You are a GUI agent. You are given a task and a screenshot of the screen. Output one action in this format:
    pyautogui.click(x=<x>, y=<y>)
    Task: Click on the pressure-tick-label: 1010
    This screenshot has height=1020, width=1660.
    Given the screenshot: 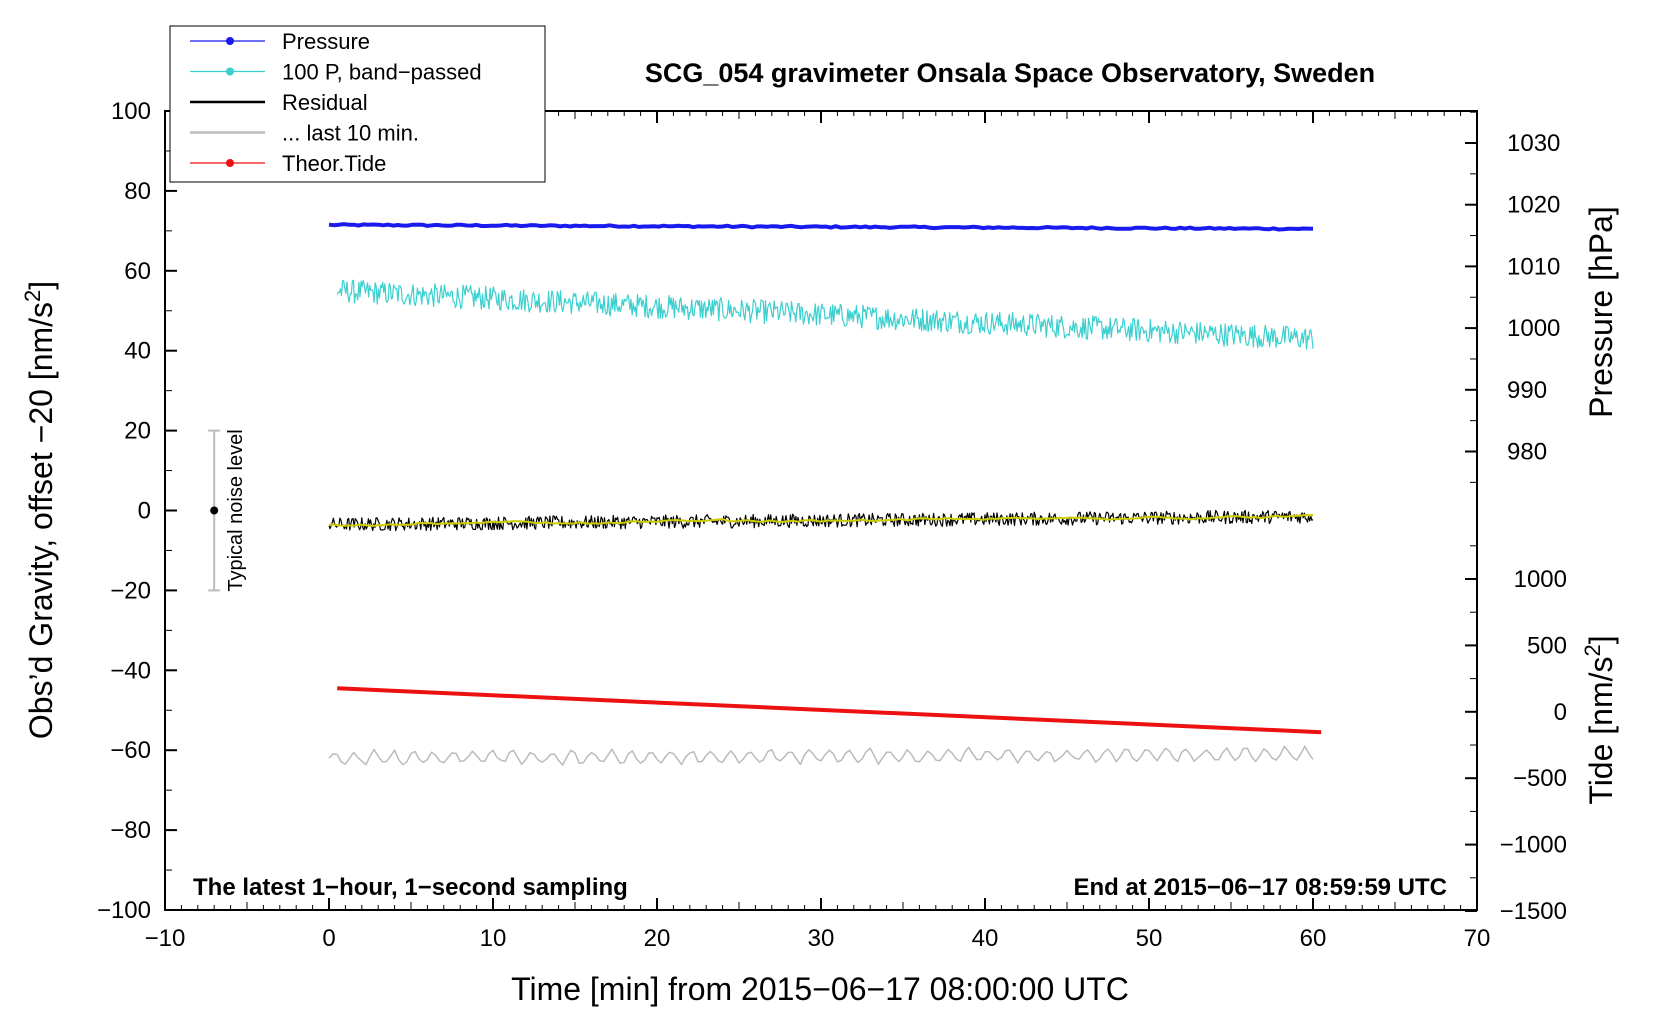 What is the action you would take?
    pyautogui.click(x=1533, y=266)
    